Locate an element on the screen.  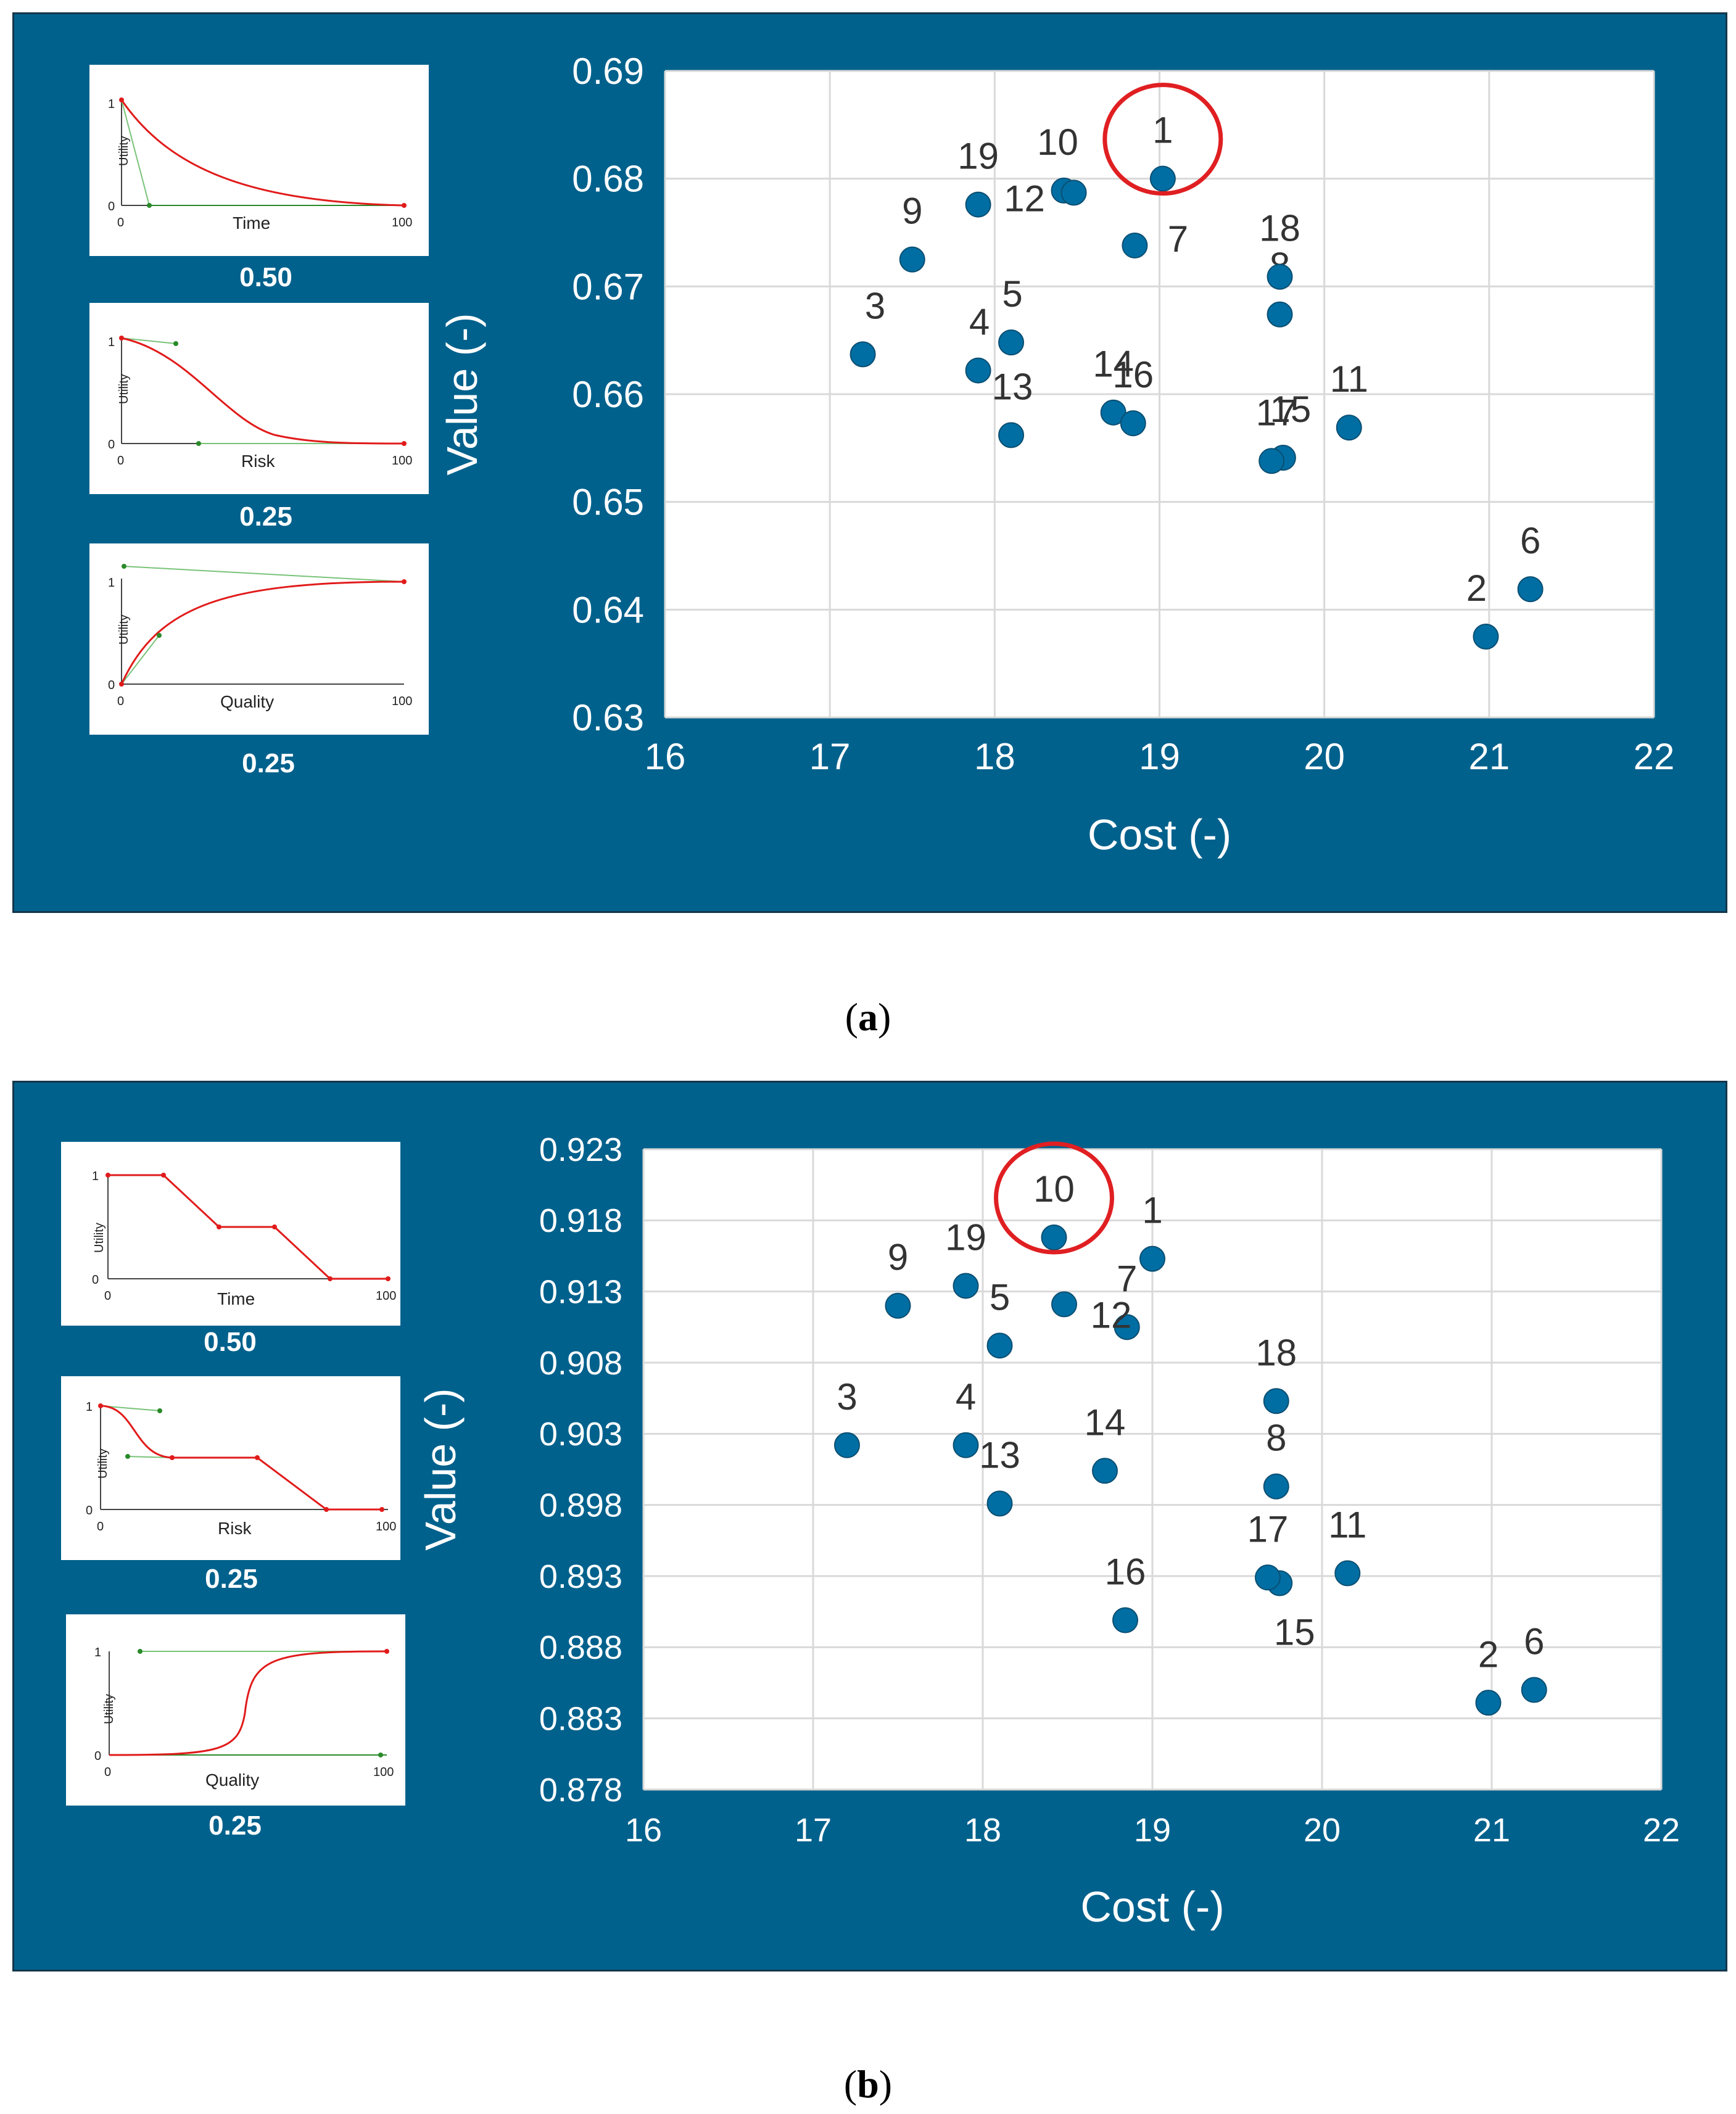
x-tick-label: 21 is located at coordinates (1489, 757).